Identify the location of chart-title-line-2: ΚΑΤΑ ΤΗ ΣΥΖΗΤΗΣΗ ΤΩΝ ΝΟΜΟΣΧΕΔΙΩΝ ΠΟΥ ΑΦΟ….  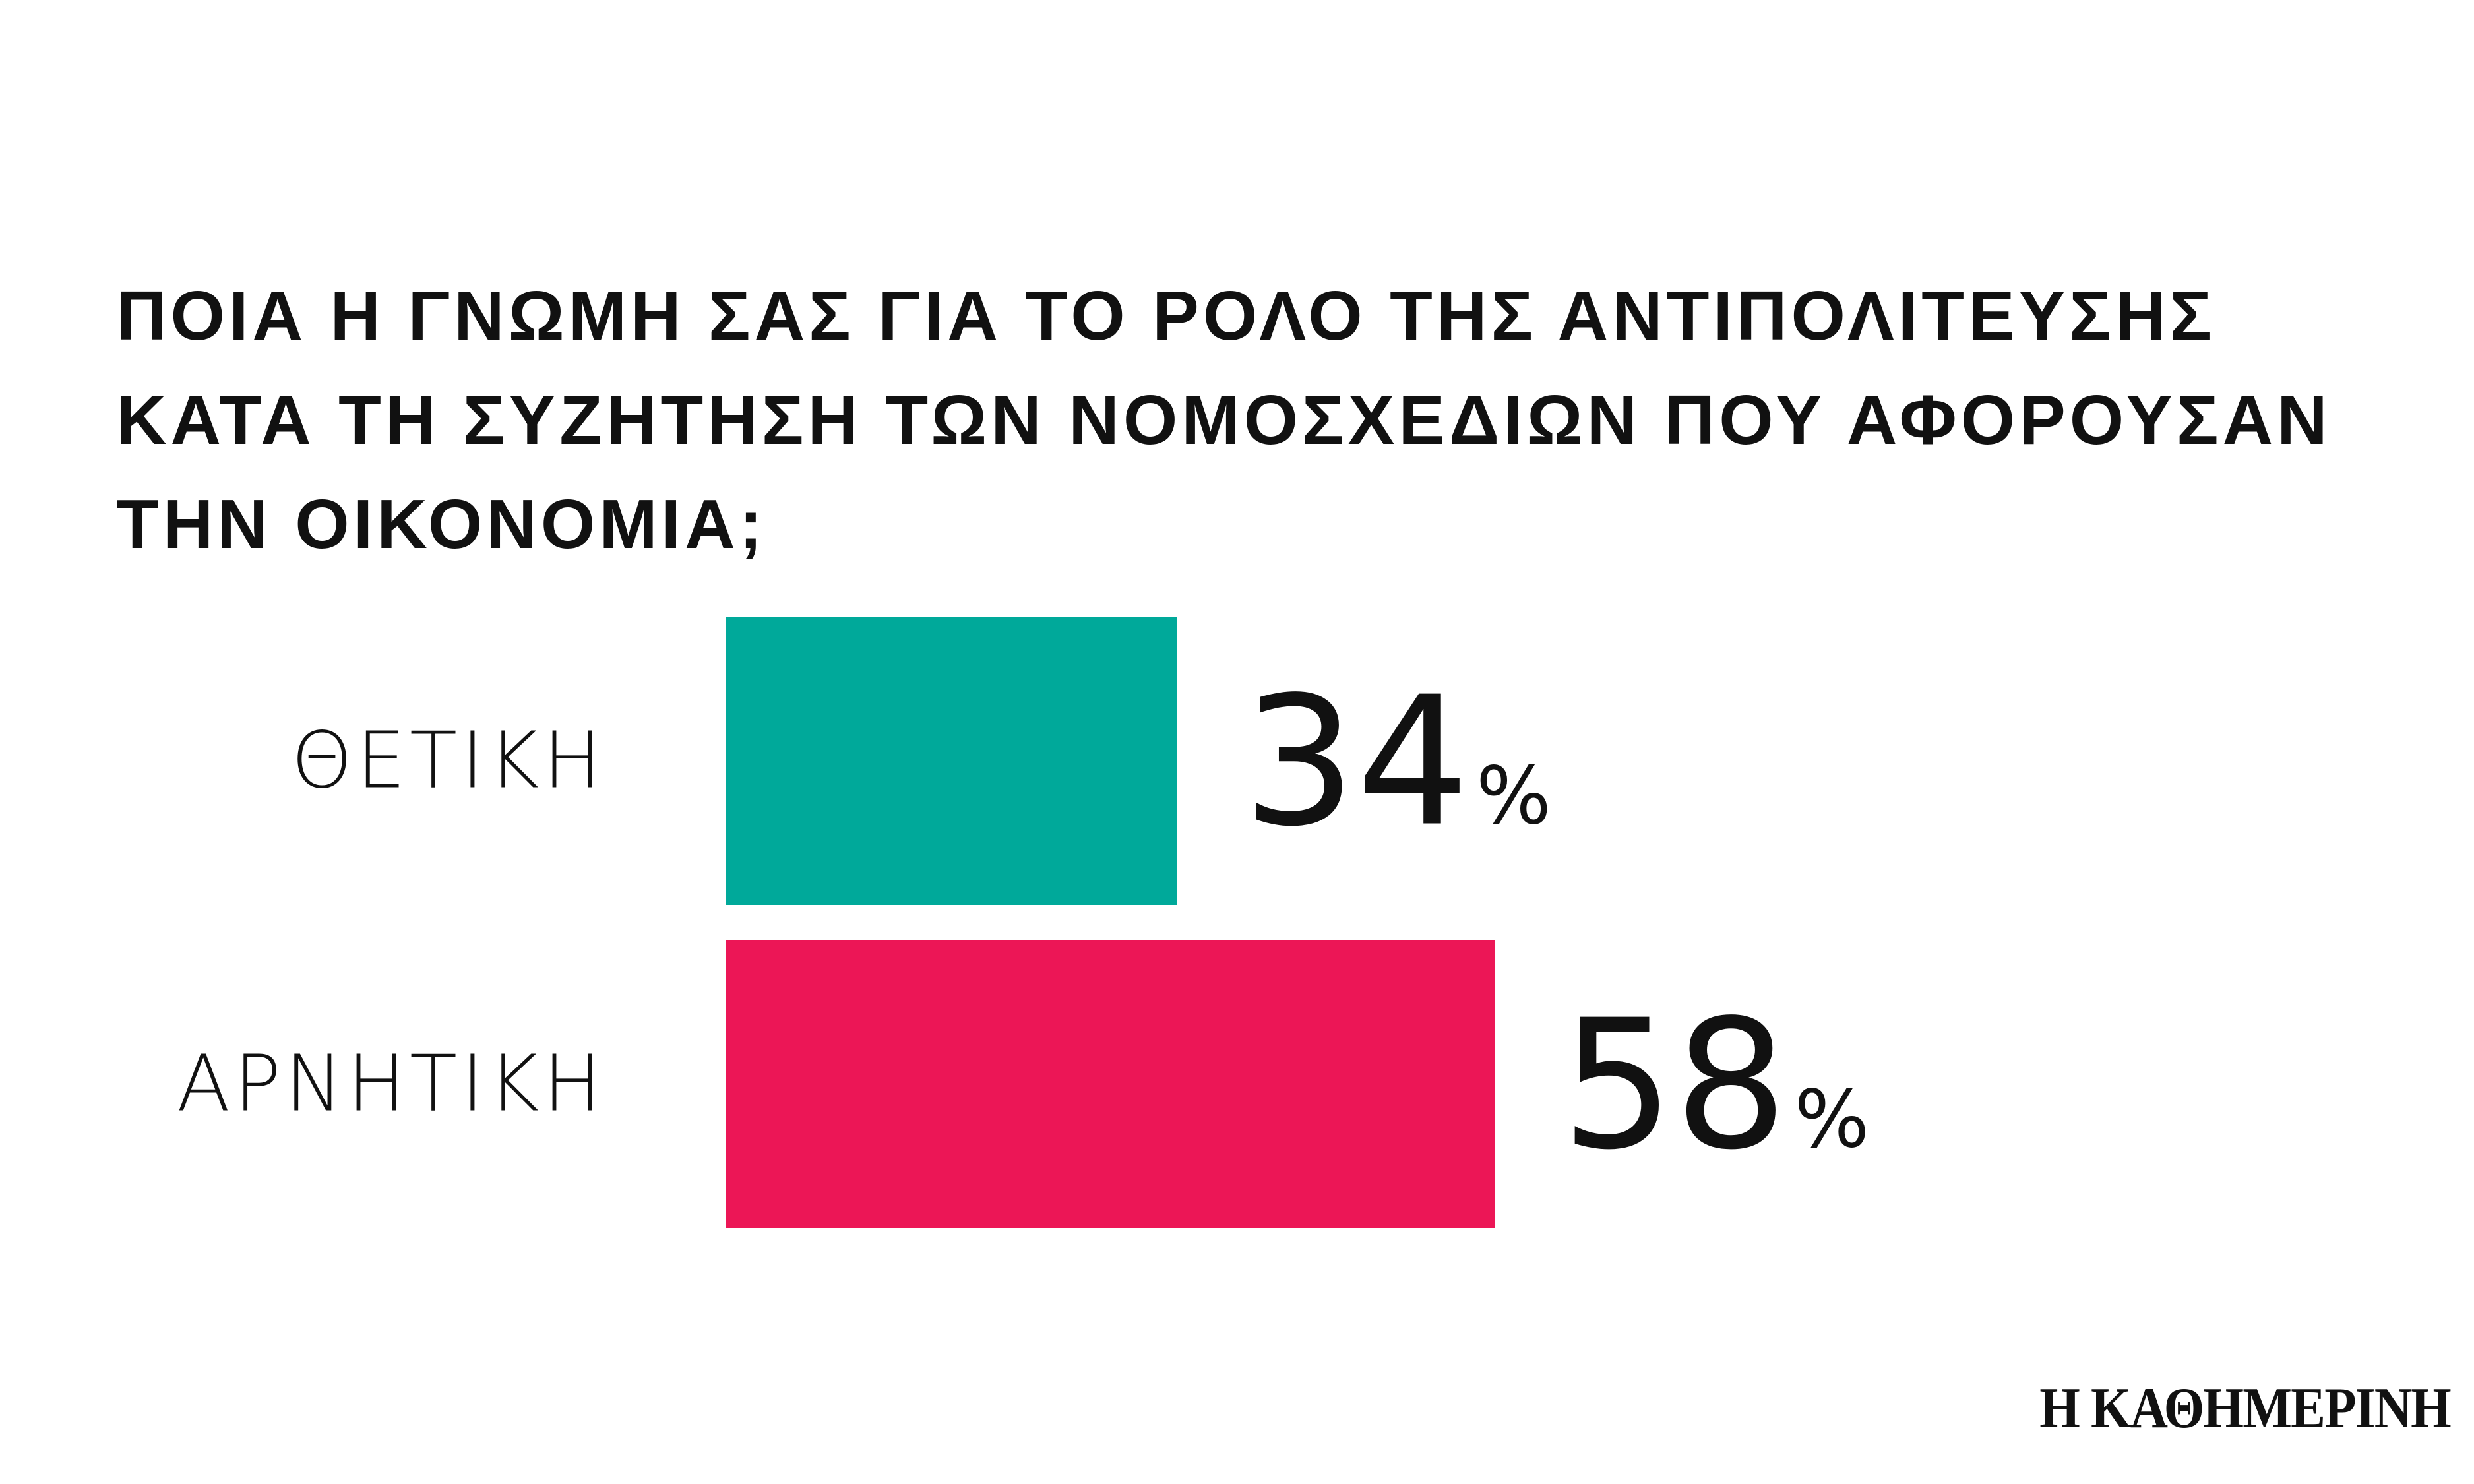
(1224, 420).